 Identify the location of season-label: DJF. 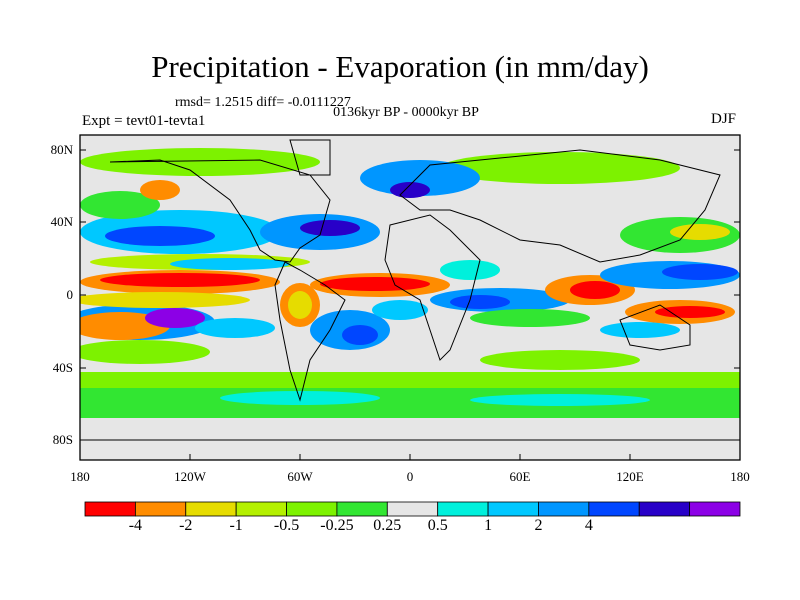
(724, 119).